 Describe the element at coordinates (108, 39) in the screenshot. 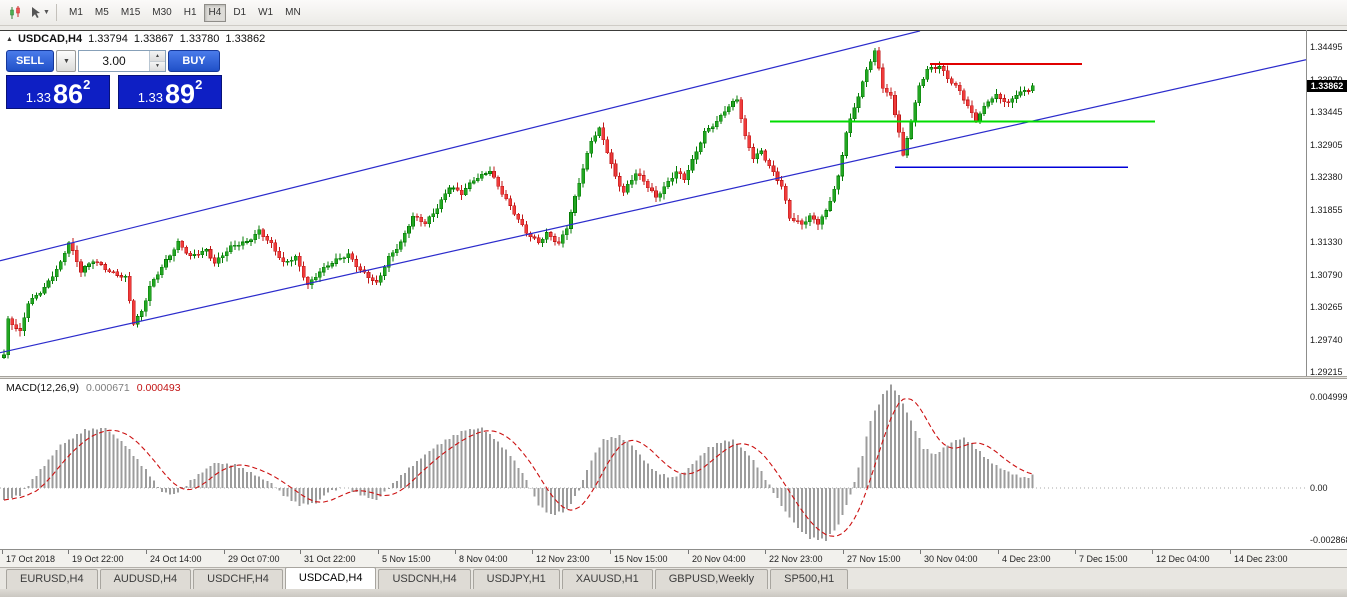

I see `open-value: 1.33794` at that location.